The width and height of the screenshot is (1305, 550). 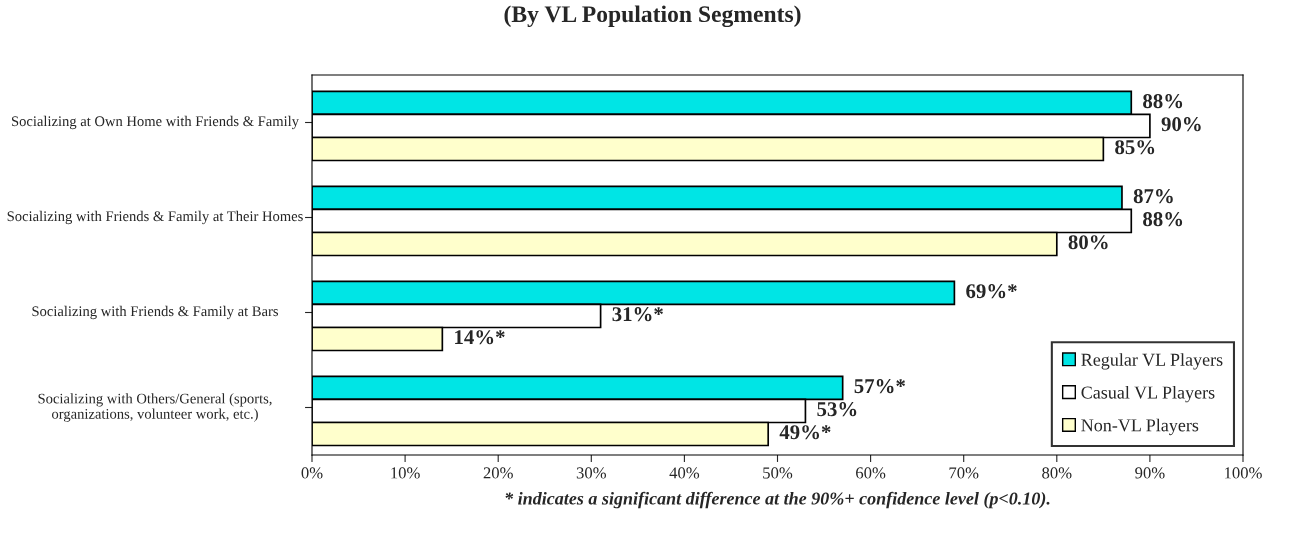 I want to click on legend-label: Regular VL Players, so click(x=1152, y=361).